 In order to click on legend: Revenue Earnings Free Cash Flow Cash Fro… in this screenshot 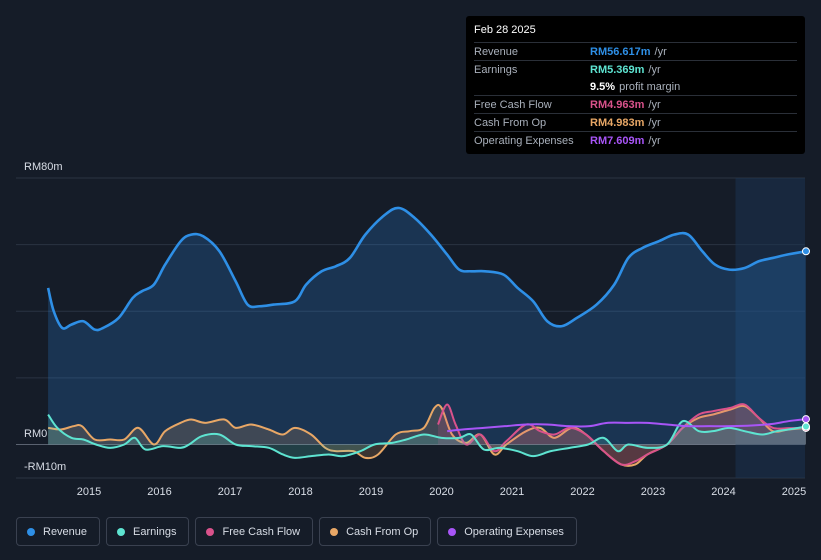, I will do `click(296, 531)`.